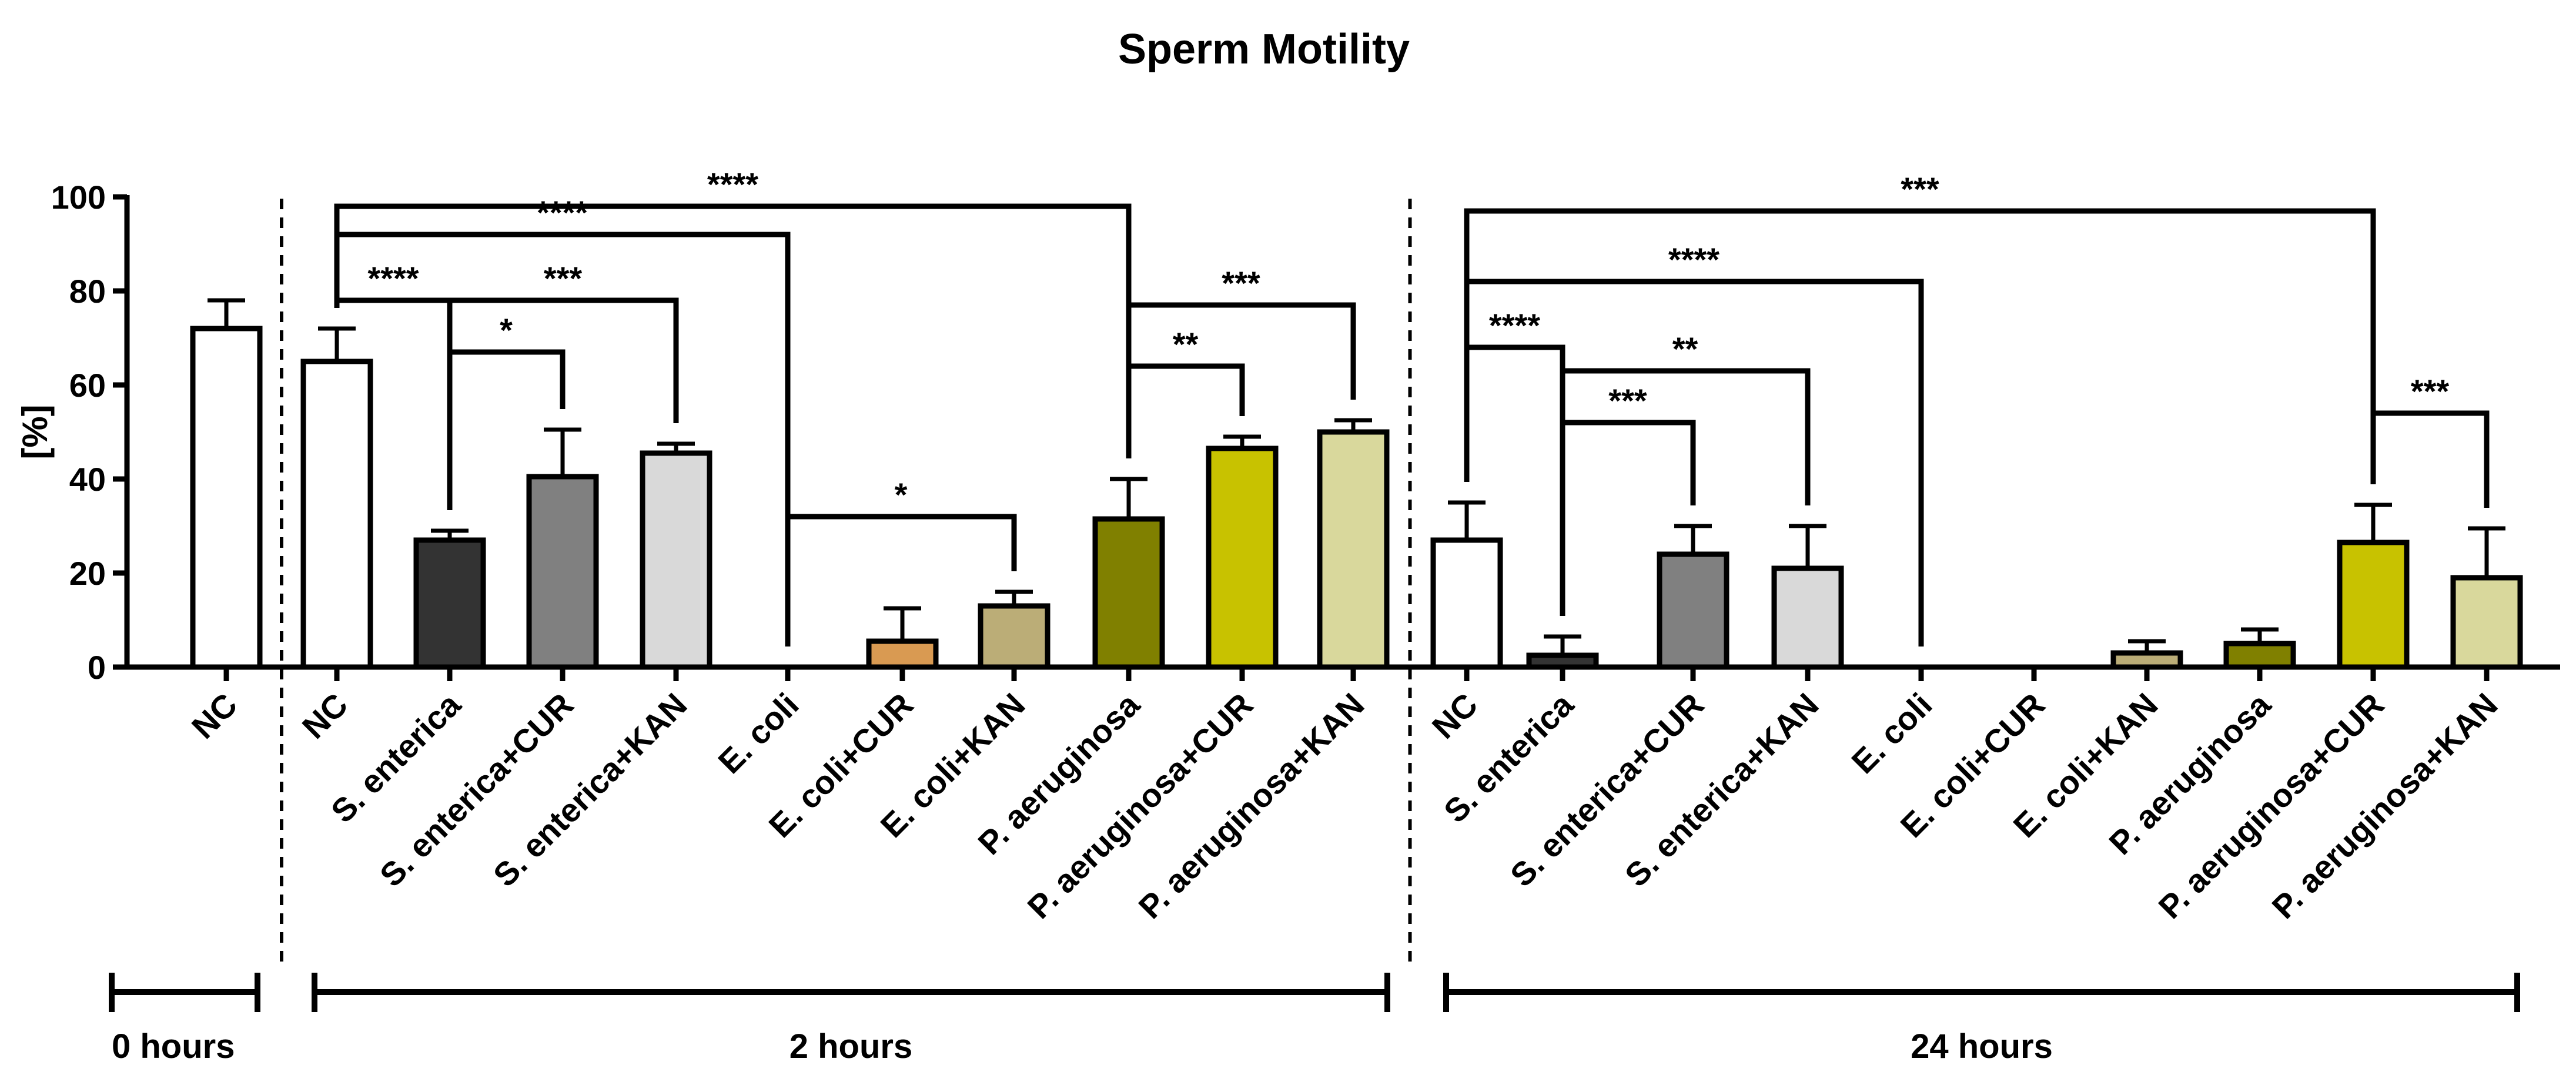 The height and width of the screenshot is (1092, 2576). Describe the element at coordinates (393, 385) in the screenshot. I see `significance-bracket-2: ****` at that location.